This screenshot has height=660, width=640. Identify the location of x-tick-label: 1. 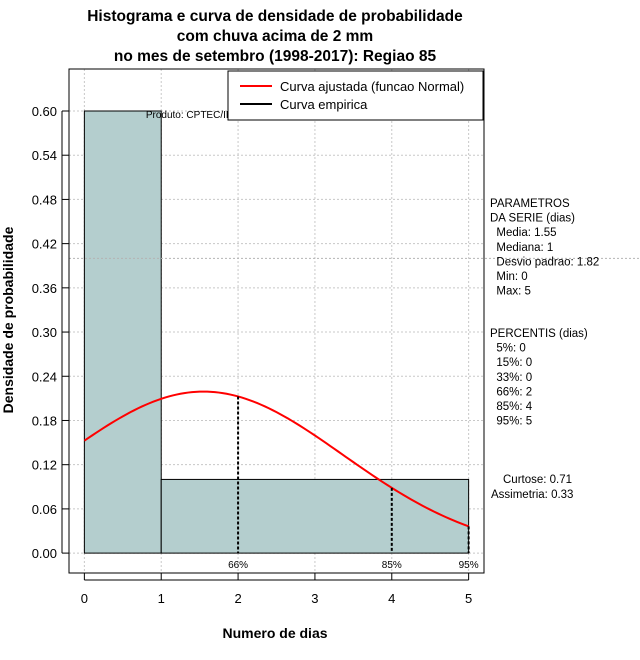
(161, 598).